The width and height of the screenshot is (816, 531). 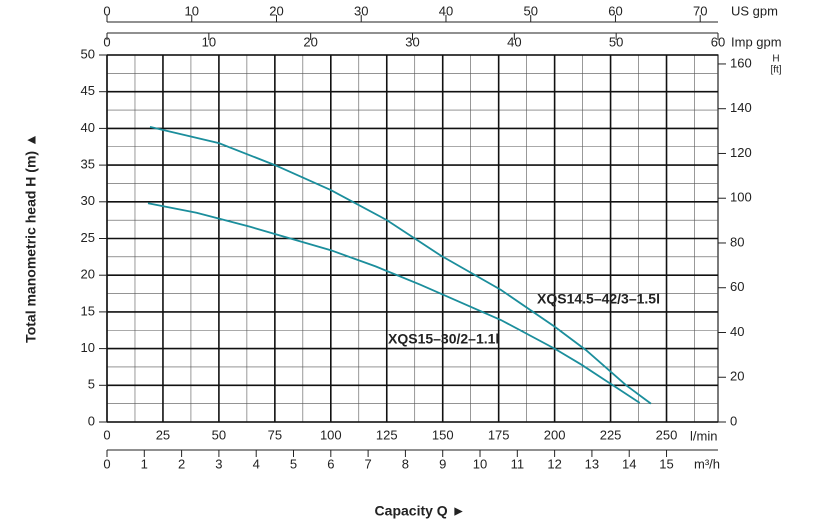 I want to click on x-tick-label: 200, so click(x=555, y=434).